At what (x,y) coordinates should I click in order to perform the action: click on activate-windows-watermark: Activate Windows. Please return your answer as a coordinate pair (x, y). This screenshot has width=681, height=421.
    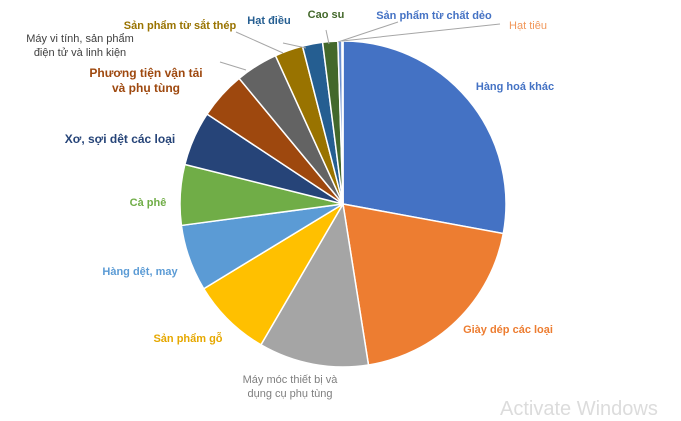
    Looking at the image, I should click on (579, 409).